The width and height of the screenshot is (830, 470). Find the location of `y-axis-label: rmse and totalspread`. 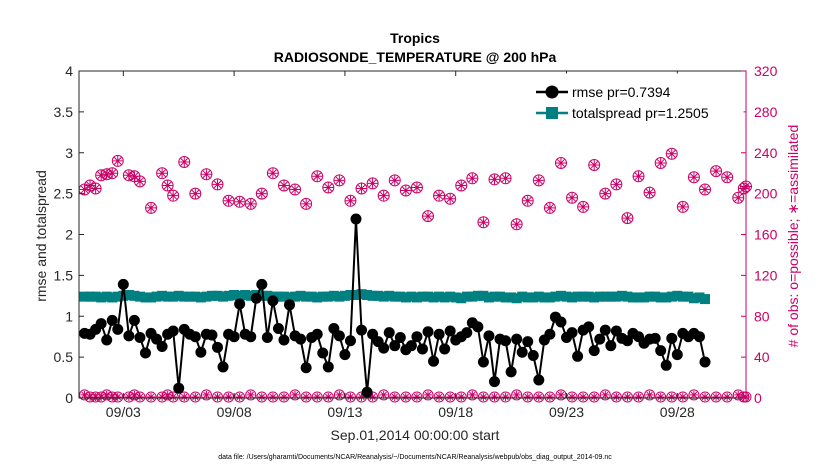

y-axis-label: rmse and totalspread is located at coordinates (41, 236).